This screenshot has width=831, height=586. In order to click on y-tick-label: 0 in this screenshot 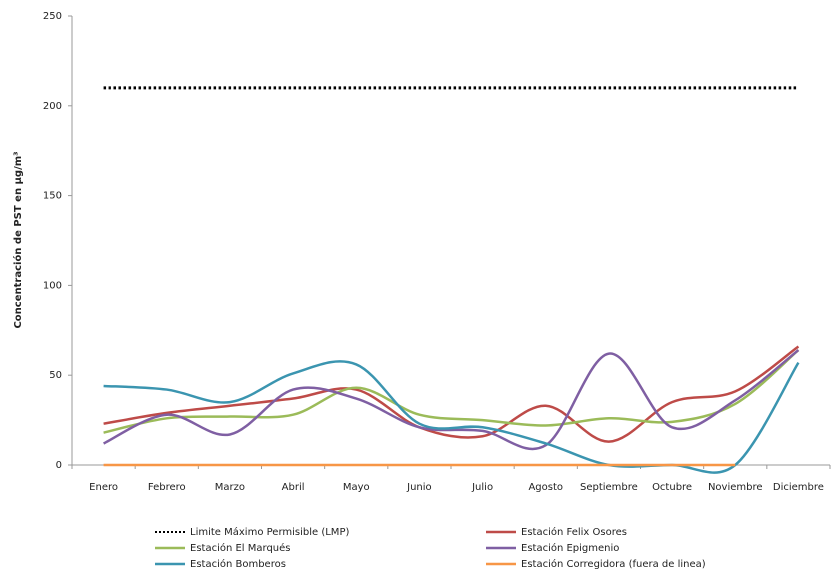, I will do `click(59, 465)`.